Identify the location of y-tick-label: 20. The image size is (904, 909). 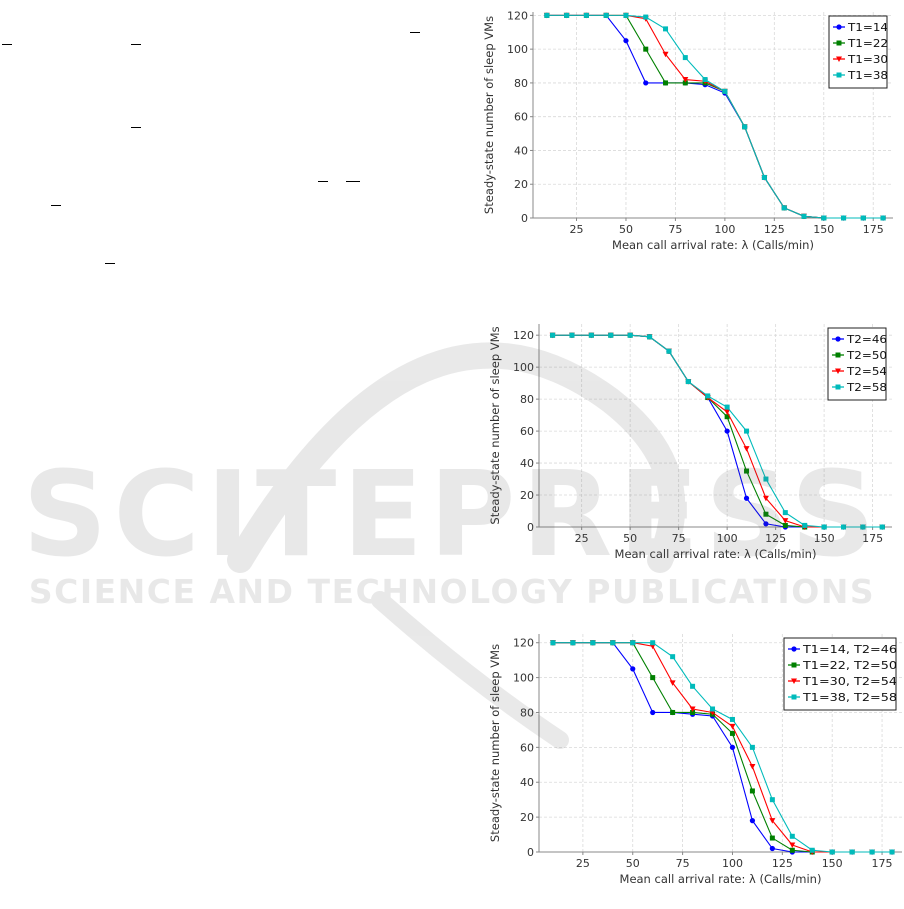
(521, 184).